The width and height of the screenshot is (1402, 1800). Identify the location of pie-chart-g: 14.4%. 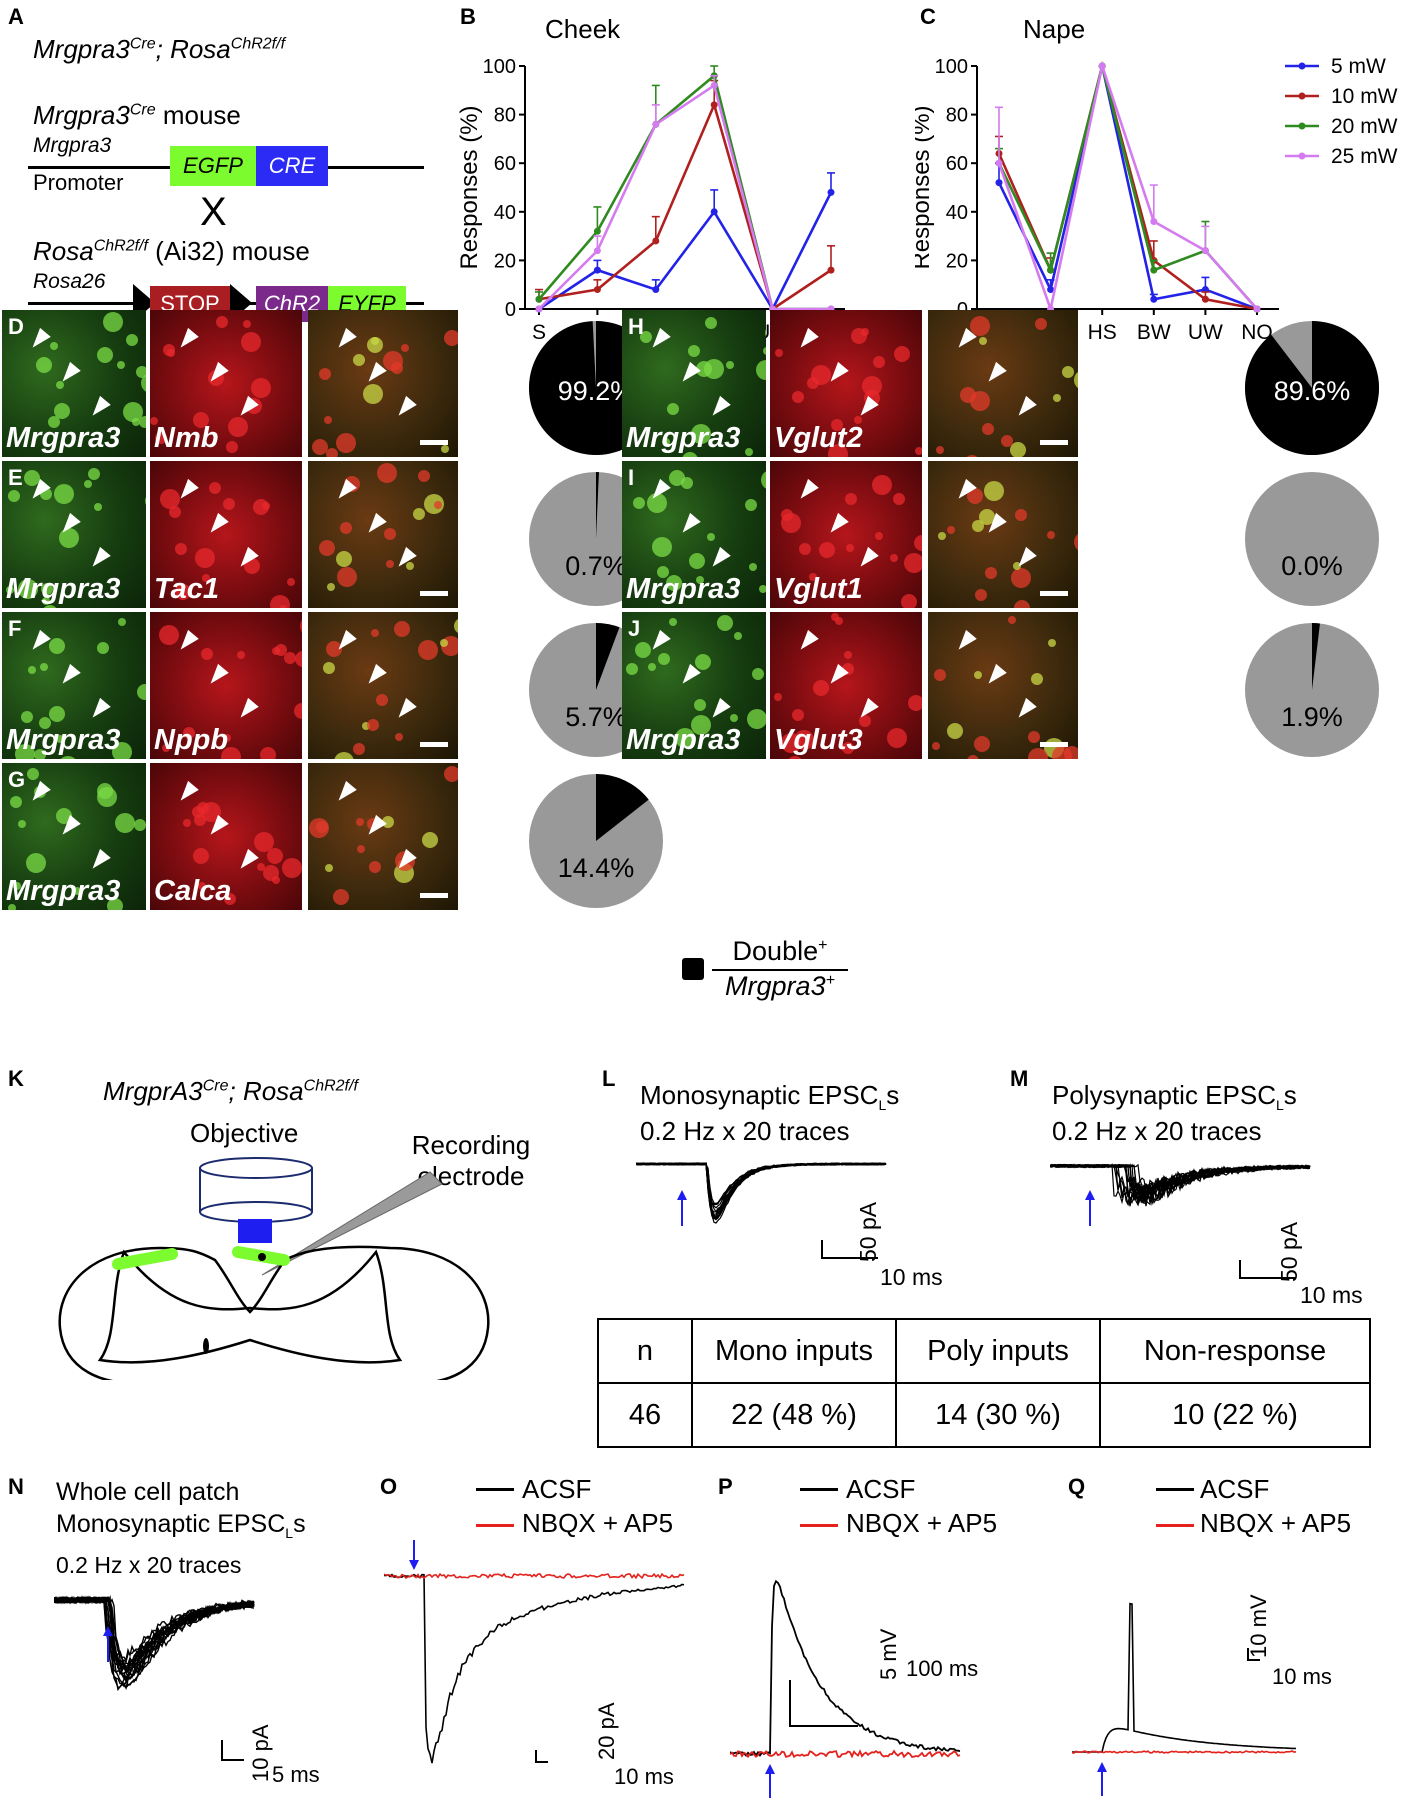
(596, 841).